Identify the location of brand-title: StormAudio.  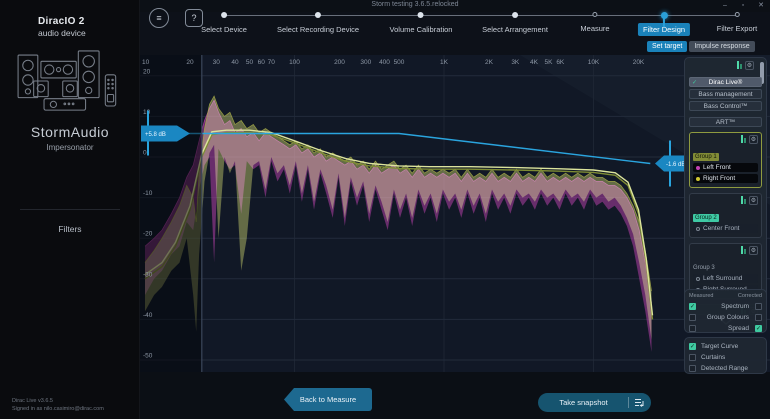
(70, 132).